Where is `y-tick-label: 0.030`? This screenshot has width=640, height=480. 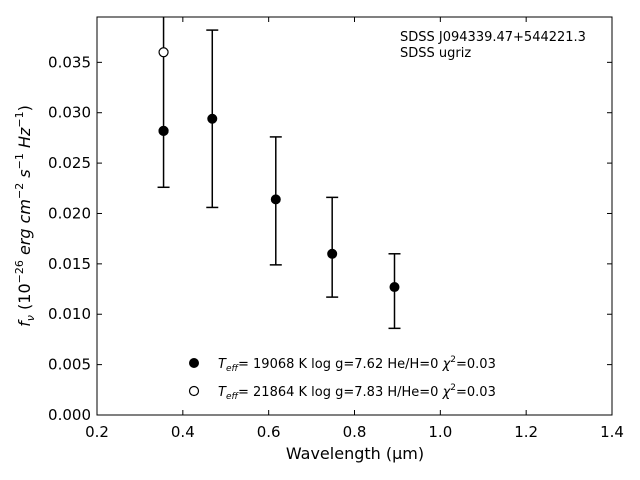
y-tick-label: 0.030 is located at coordinates (69, 113).